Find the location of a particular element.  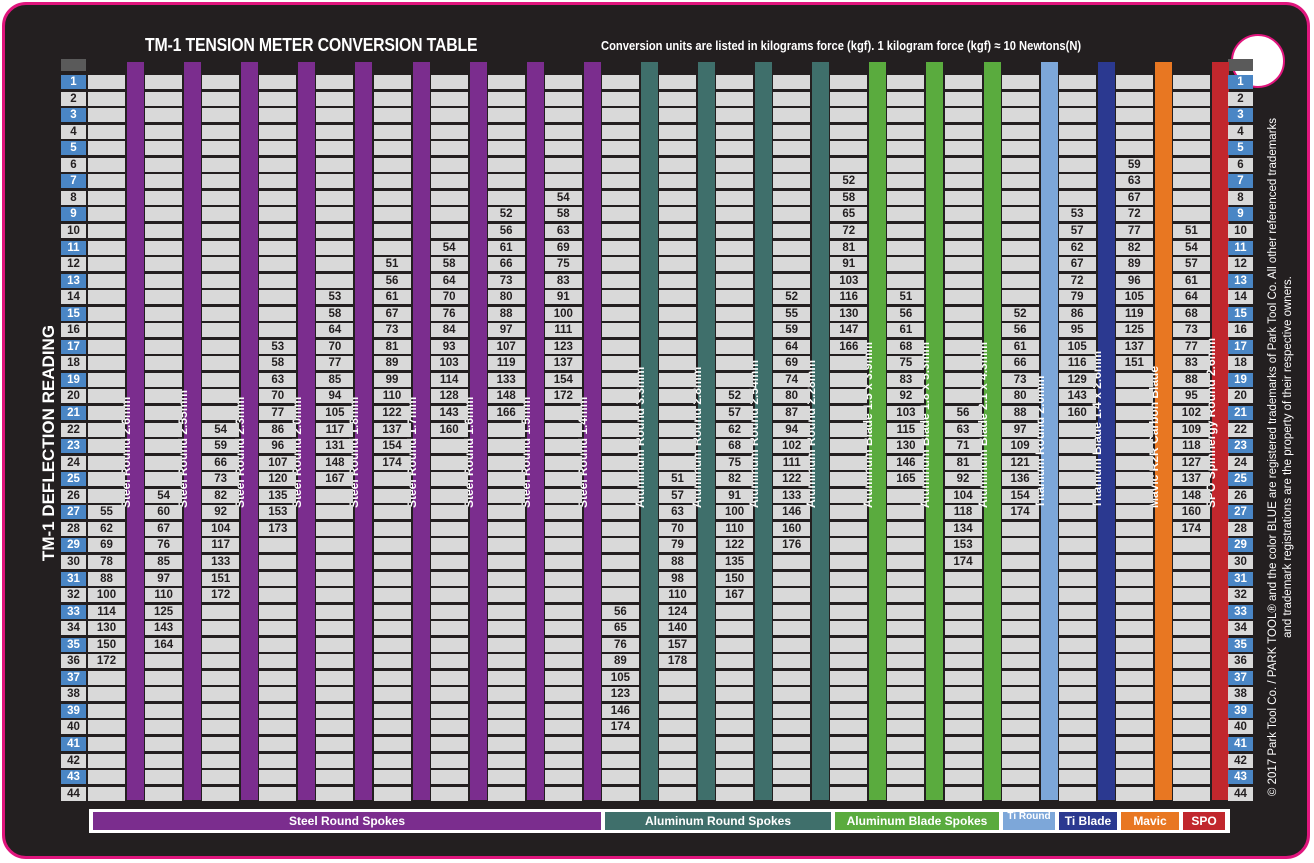

table-cell: 78 is located at coordinates (106, 561).